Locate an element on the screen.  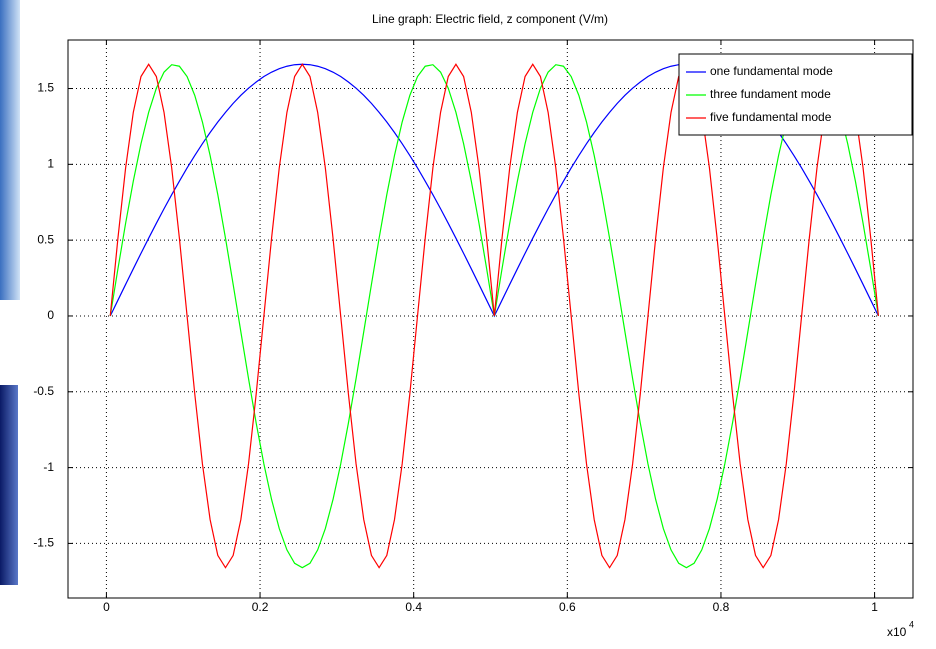
y-tick-label: 0 is located at coordinates (50, 315).